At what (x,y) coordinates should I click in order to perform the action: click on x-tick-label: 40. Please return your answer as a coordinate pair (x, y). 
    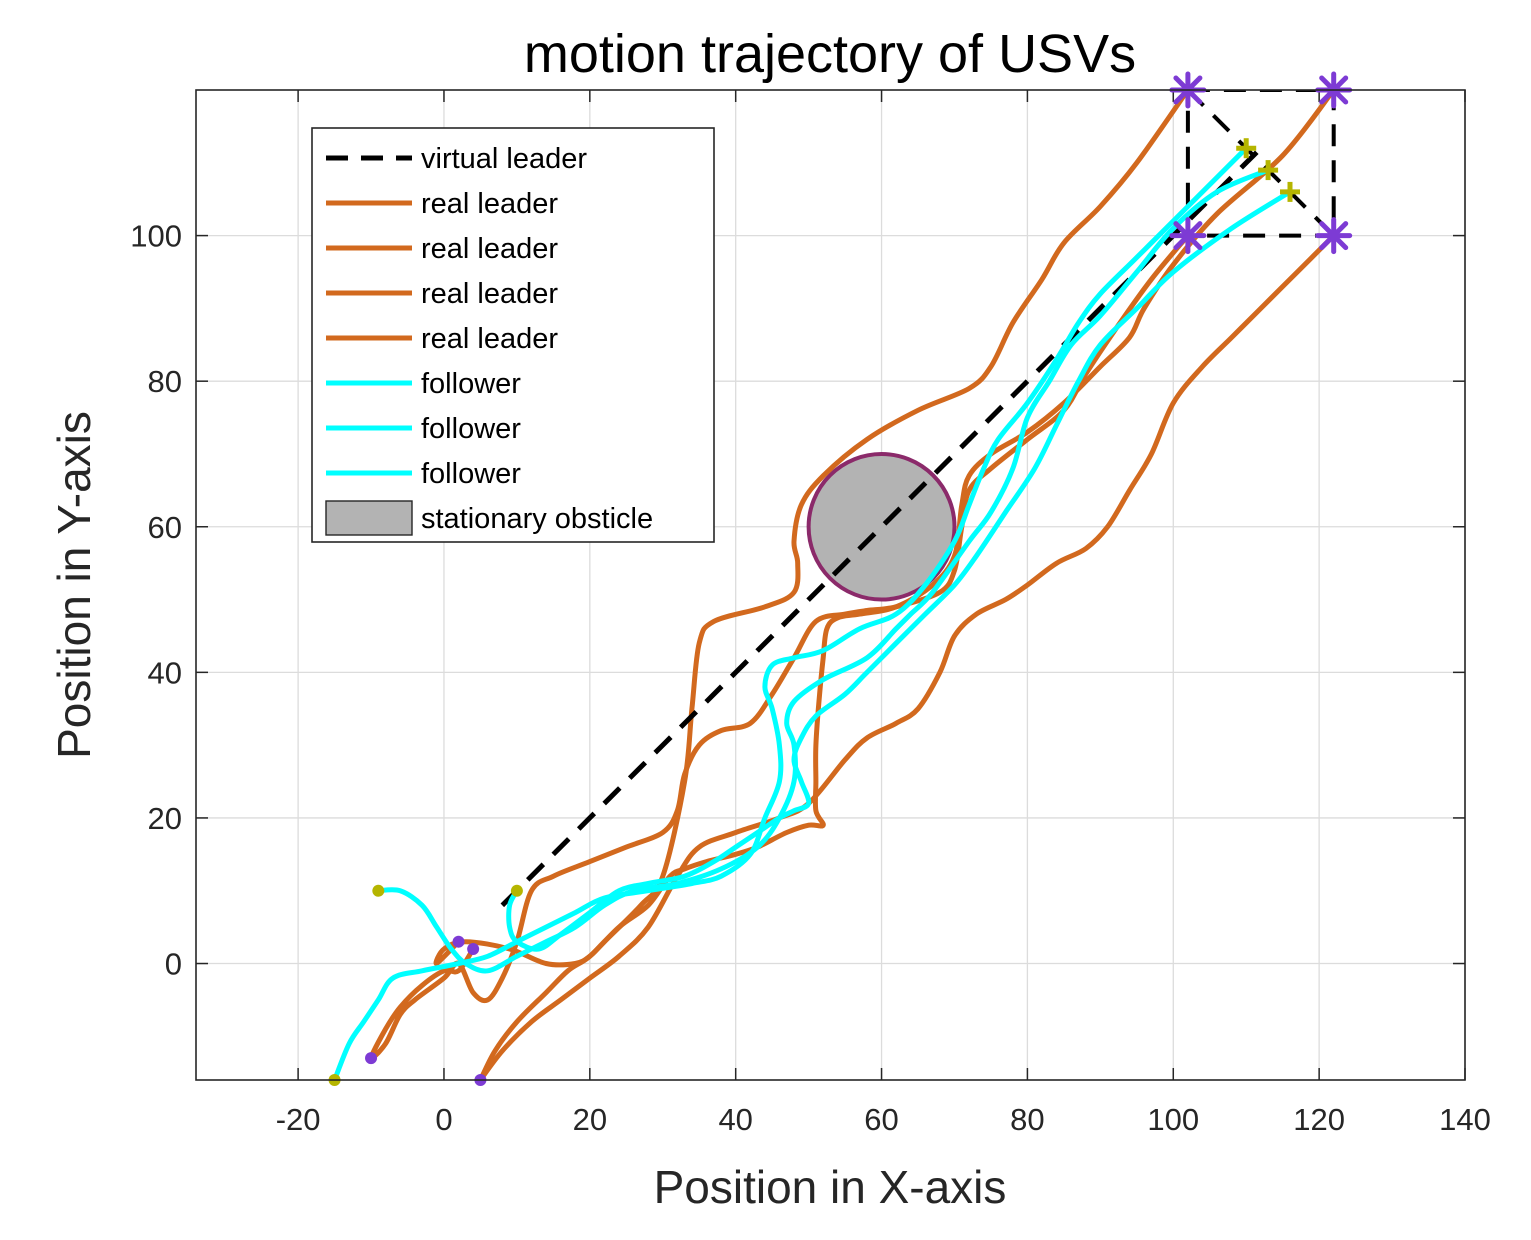
    Looking at the image, I should click on (735, 1119).